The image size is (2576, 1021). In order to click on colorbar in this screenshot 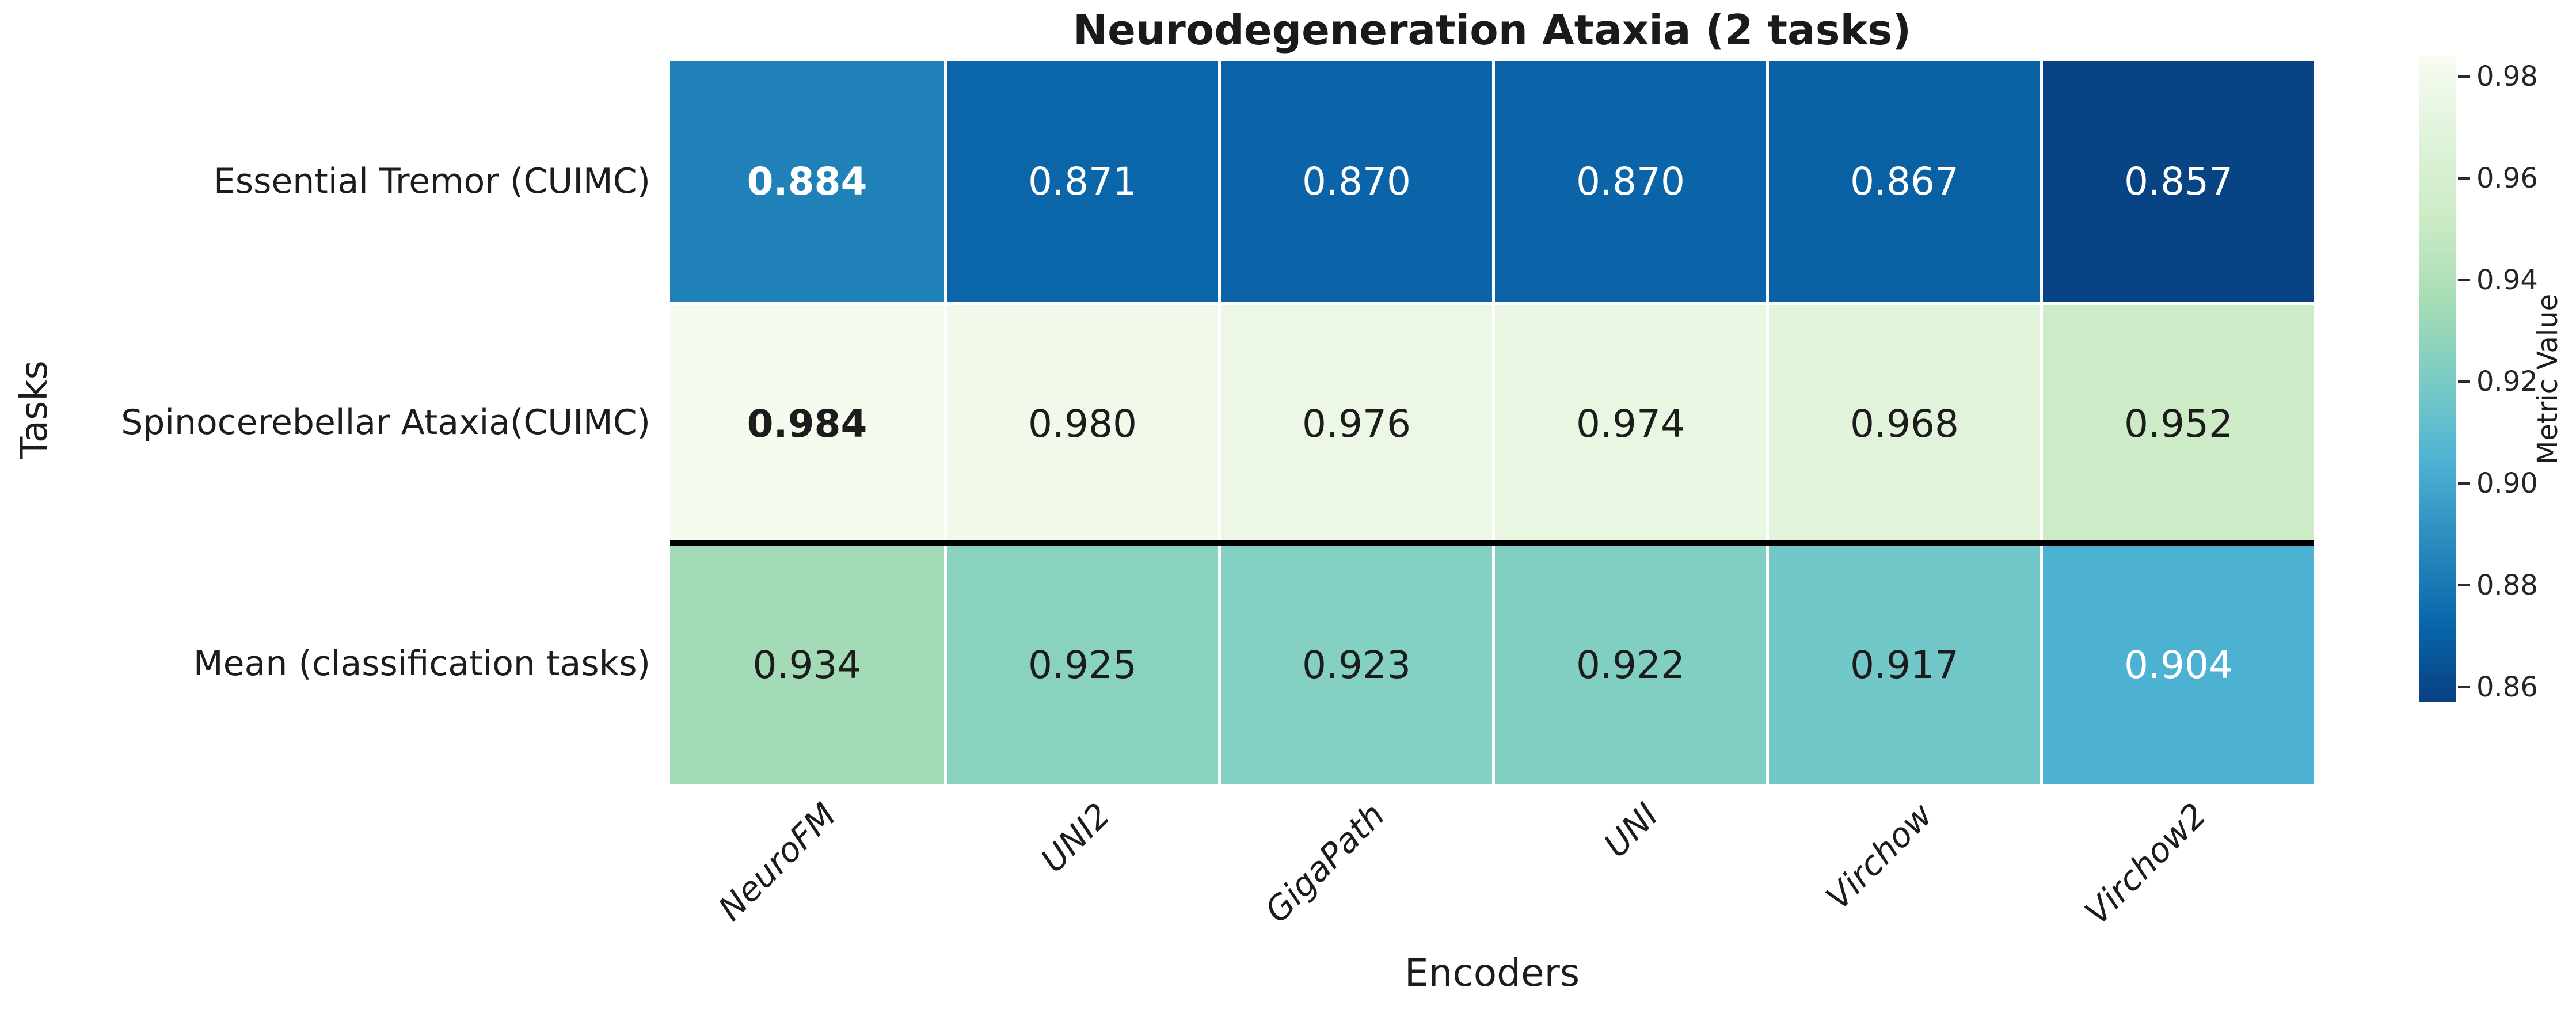, I will do `click(2437, 379)`.